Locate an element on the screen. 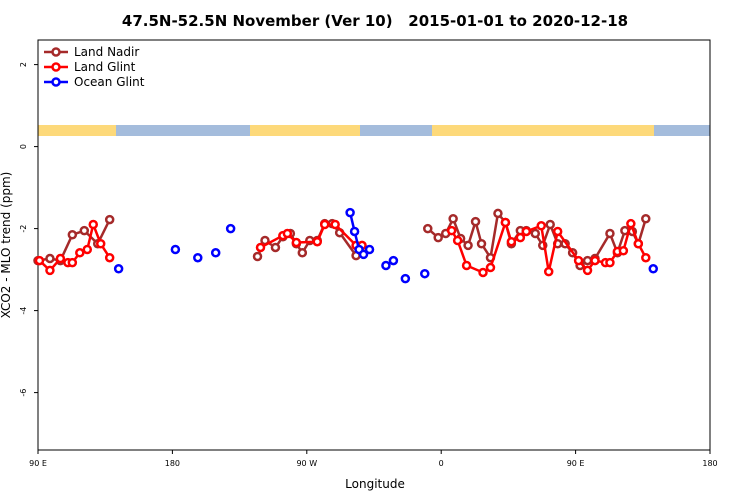 This screenshot has height=504, width=750. y-axis-label: XCO2 - MLO trend (ppm) is located at coordinates (6, 245).